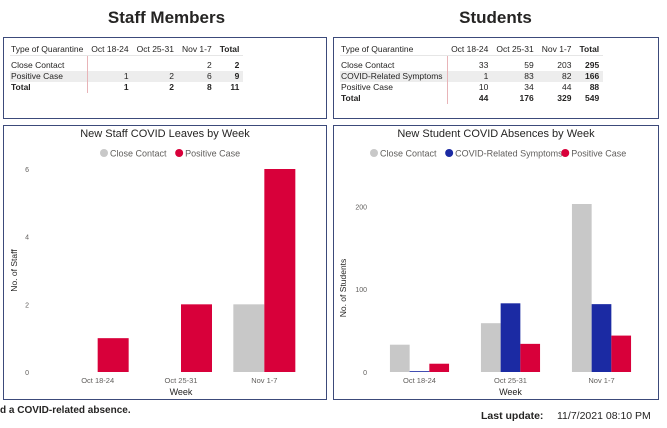 The height and width of the screenshot is (428, 667). Describe the element at coordinates (229, 76) in the screenshot. I see `table-cell: 9` at that location.